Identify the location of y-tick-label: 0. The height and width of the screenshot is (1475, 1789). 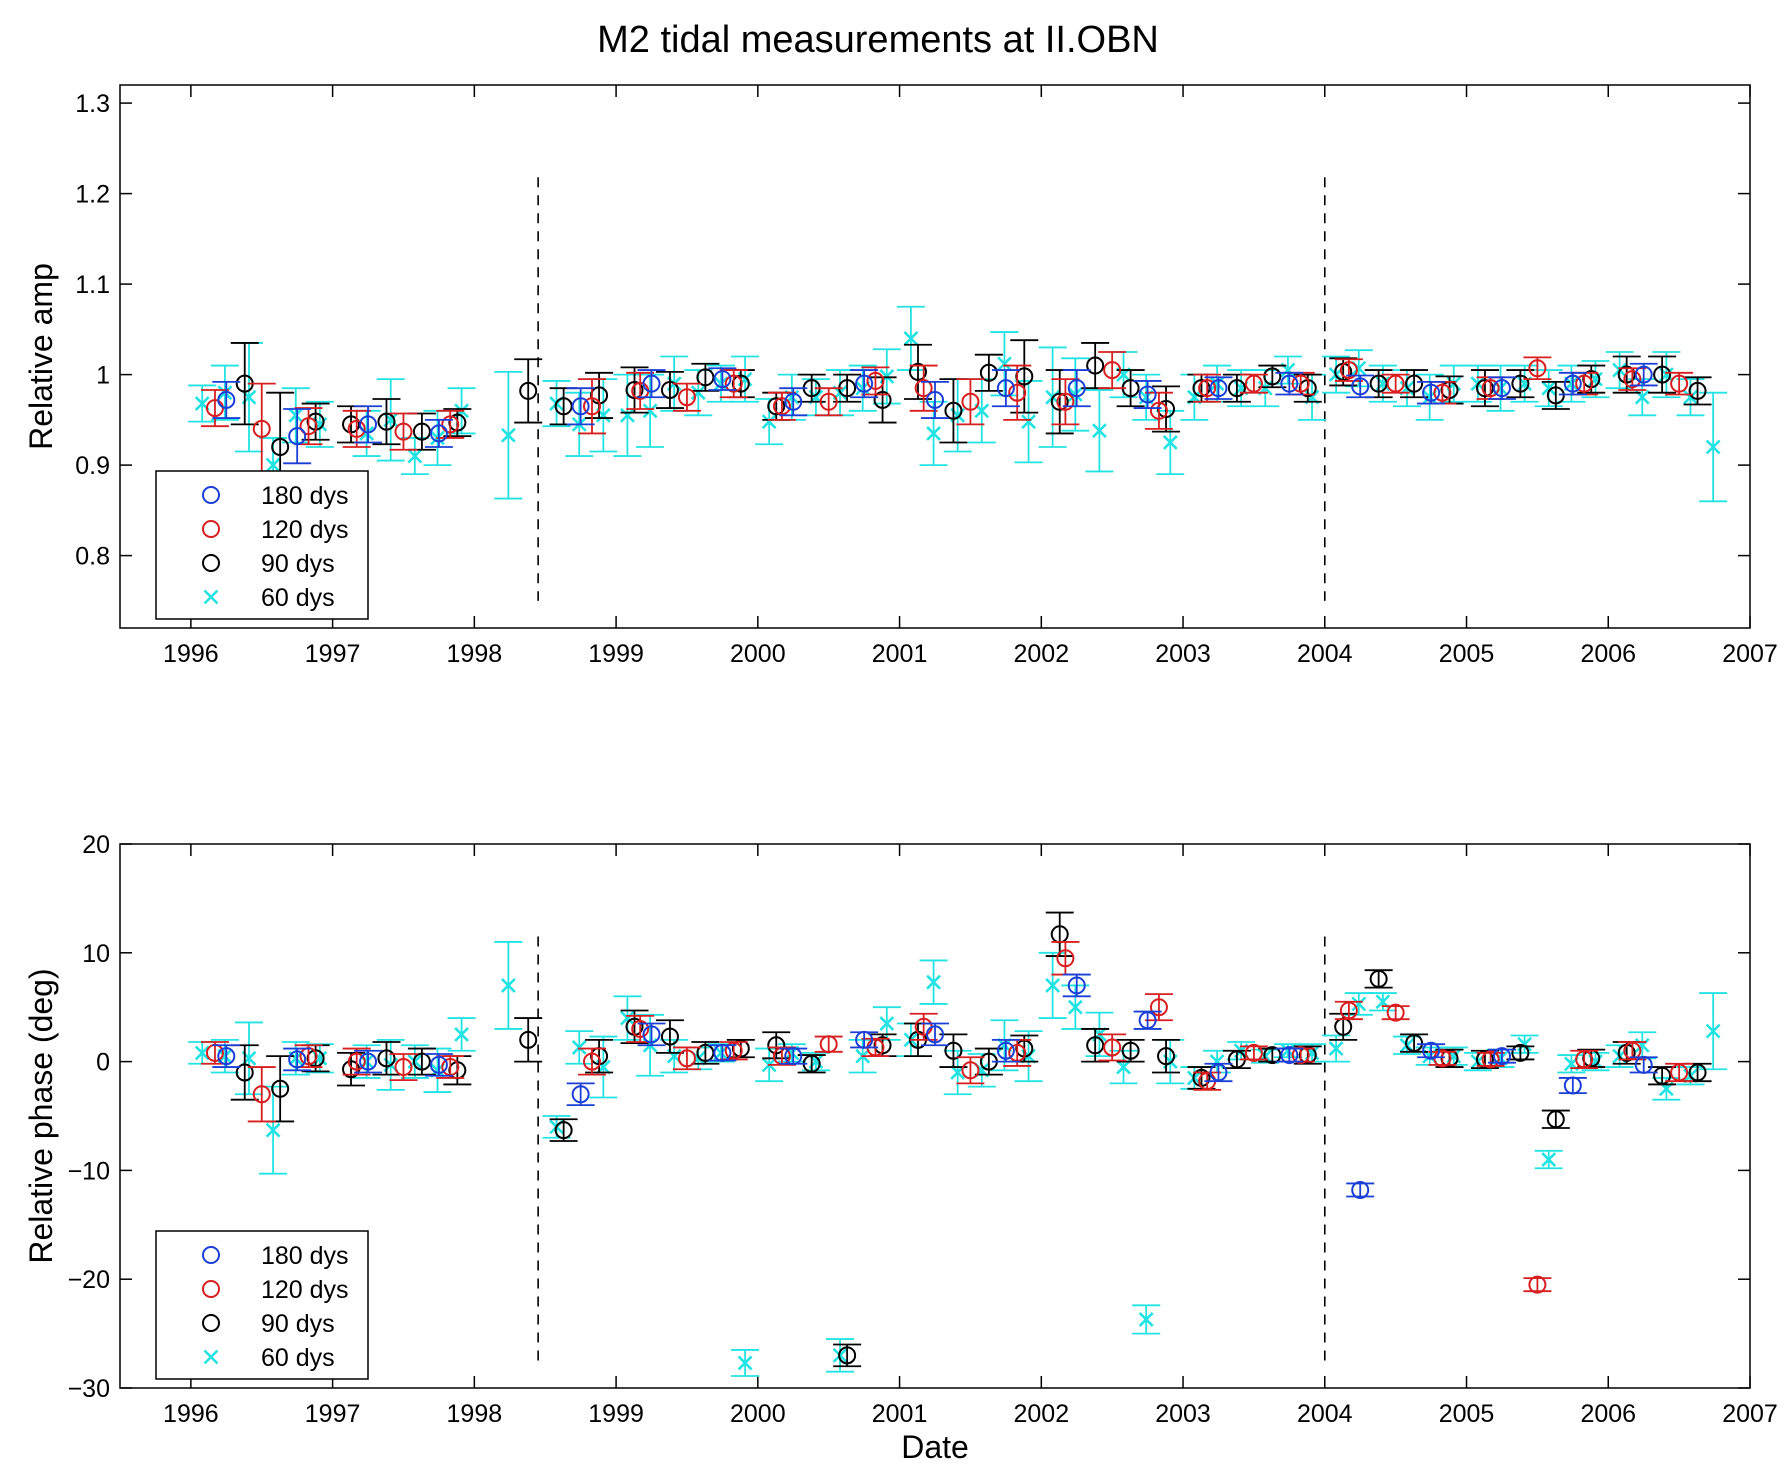
(103, 1063).